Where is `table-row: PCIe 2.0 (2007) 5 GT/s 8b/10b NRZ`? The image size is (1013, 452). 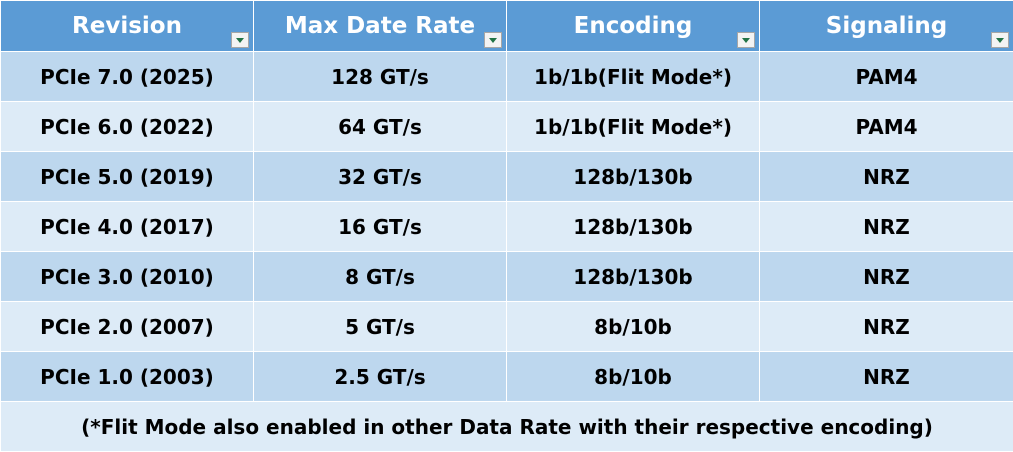
table-row: PCIe 2.0 (2007) 5 GT/s 8b/10b NRZ is located at coordinates (507, 327).